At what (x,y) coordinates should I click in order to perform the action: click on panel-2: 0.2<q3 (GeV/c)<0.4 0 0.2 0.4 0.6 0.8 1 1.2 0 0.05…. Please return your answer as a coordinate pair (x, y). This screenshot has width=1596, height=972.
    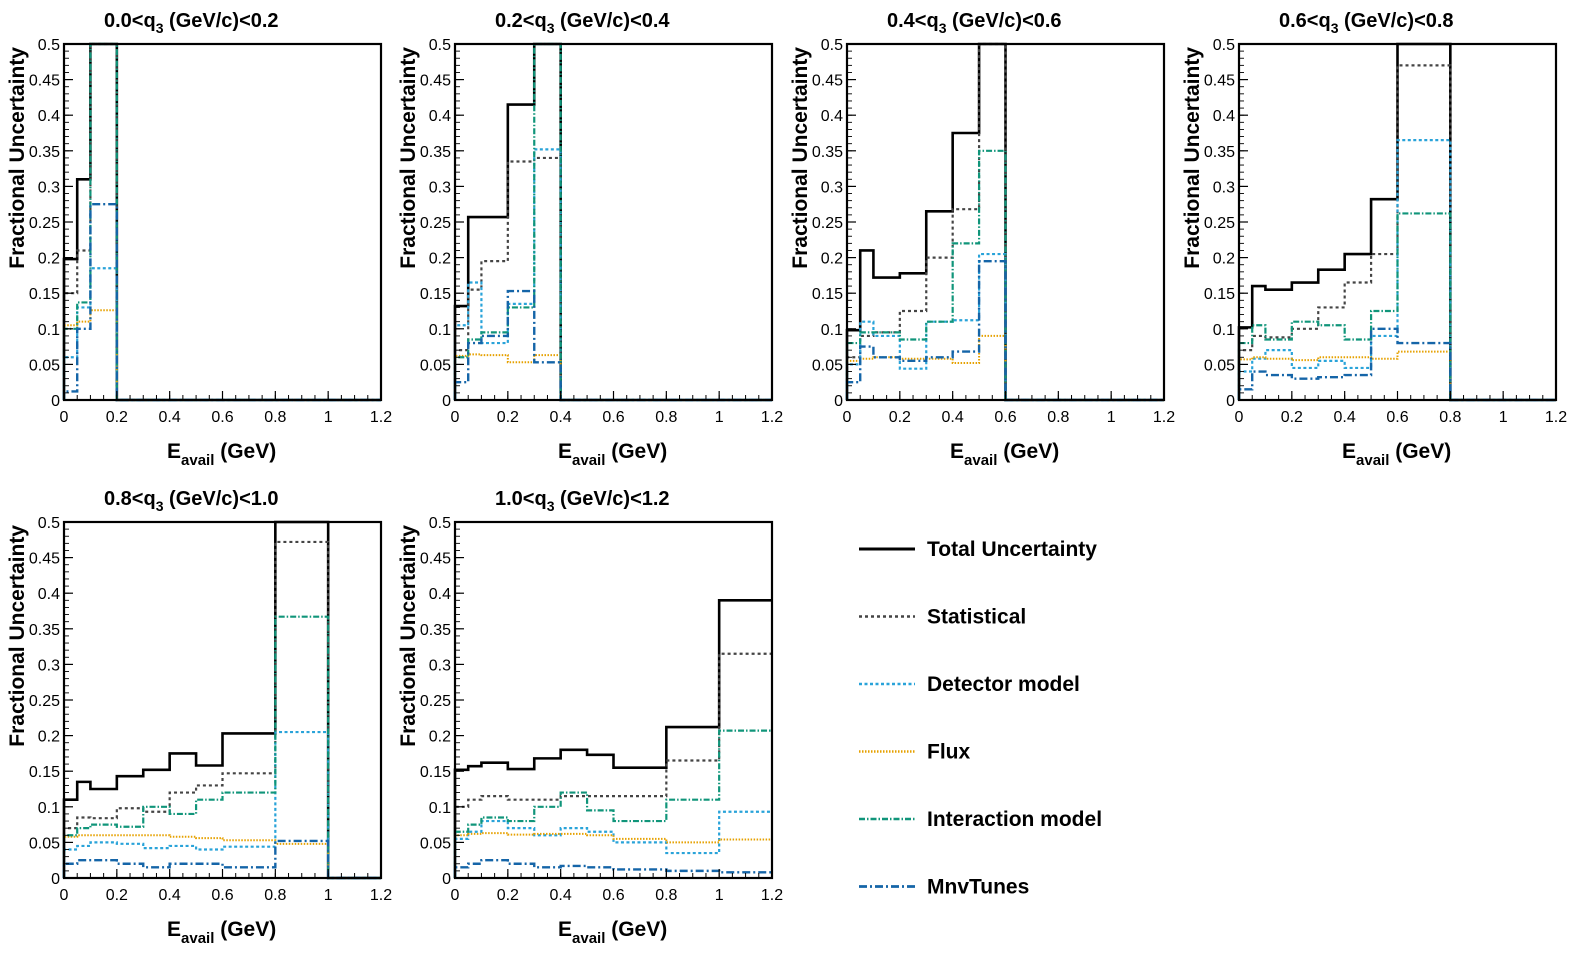
    Looking at the image, I should click on (590, 239).